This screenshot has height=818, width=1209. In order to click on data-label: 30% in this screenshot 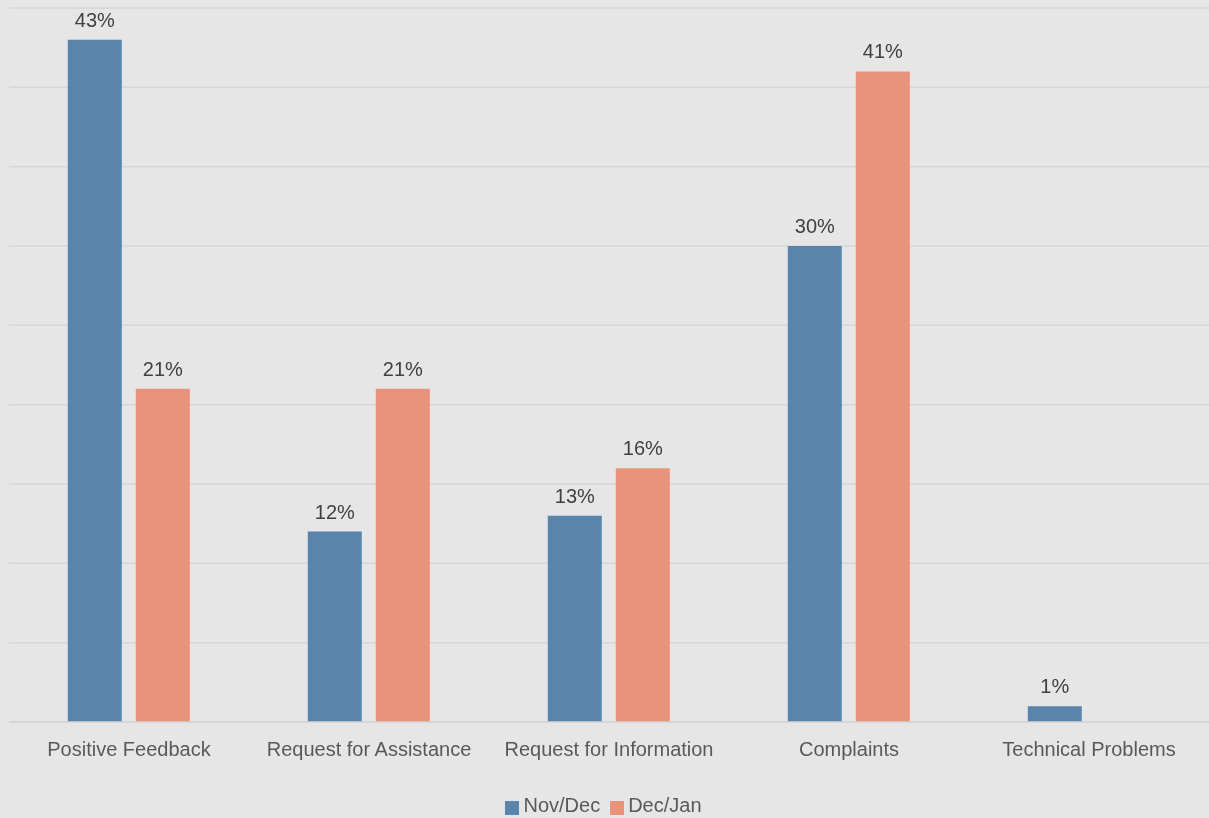, I will do `click(815, 226)`.